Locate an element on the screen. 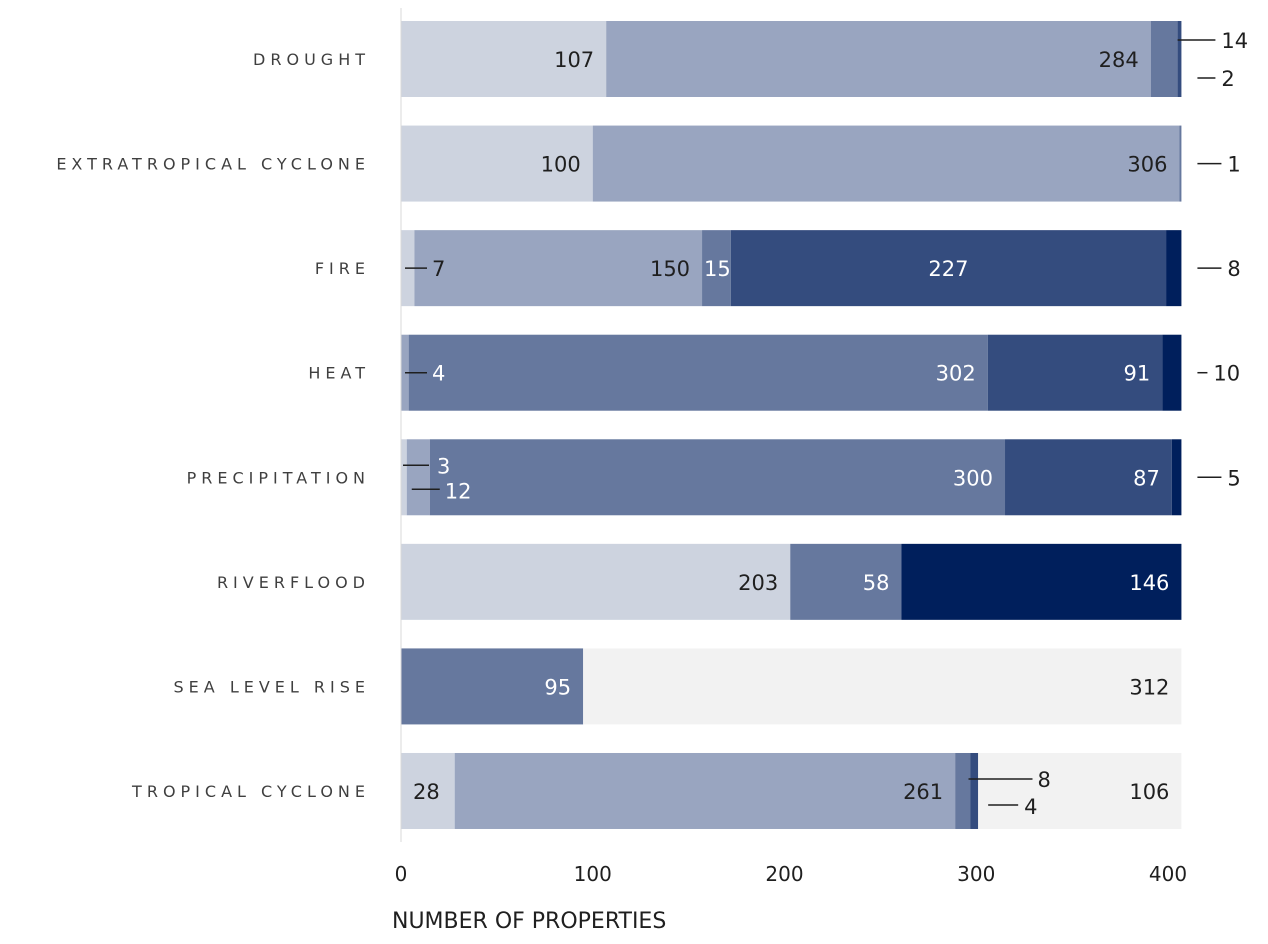  value-label-precipitation-1: 12 is located at coordinates (458, 491).